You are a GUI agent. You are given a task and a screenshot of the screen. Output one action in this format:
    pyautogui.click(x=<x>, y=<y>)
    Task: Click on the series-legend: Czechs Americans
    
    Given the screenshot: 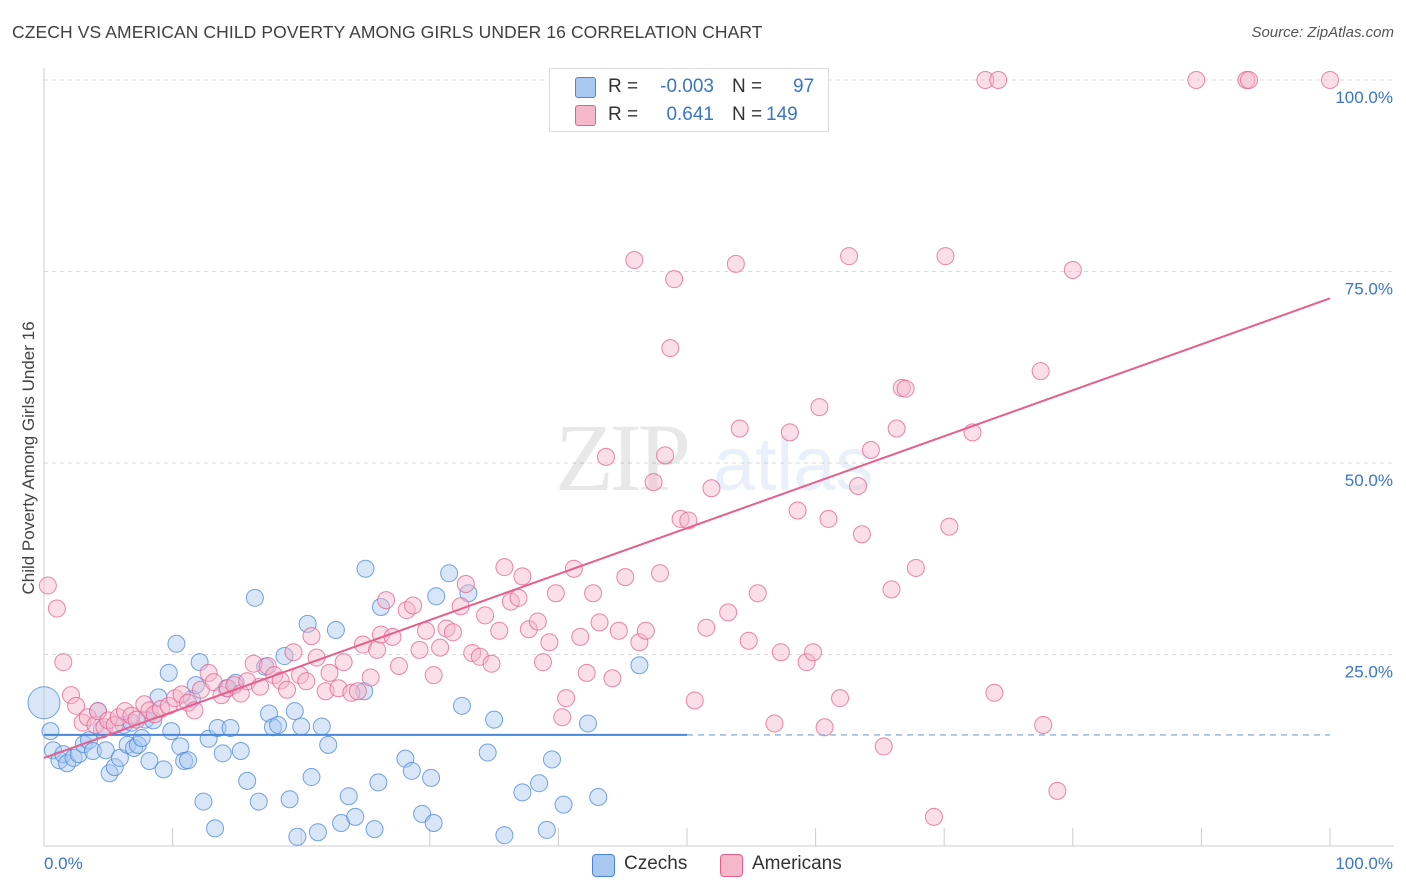 What is the action you would take?
    pyautogui.click(x=703, y=865)
    